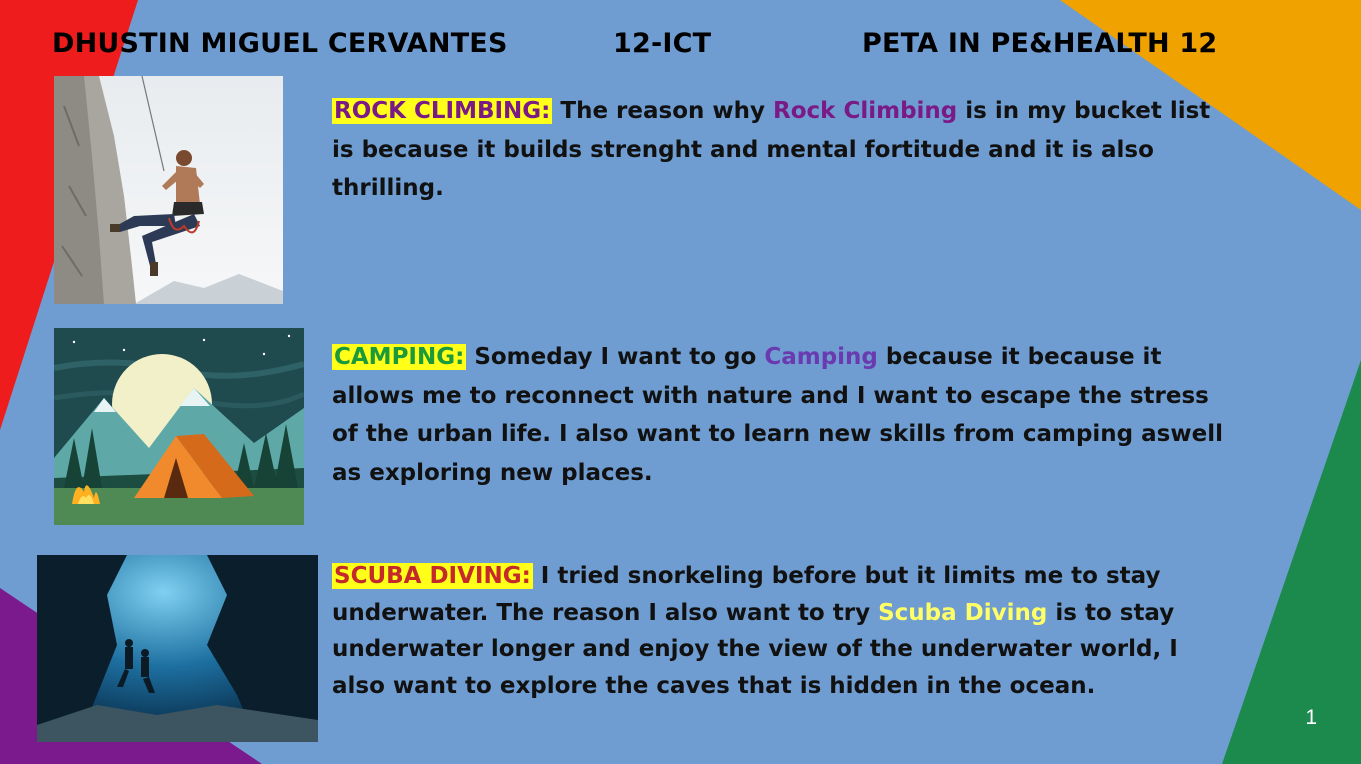  What do you see at coordinates (179, 426) in the screenshot?
I see `camping-illustration` at bounding box center [179, 426].